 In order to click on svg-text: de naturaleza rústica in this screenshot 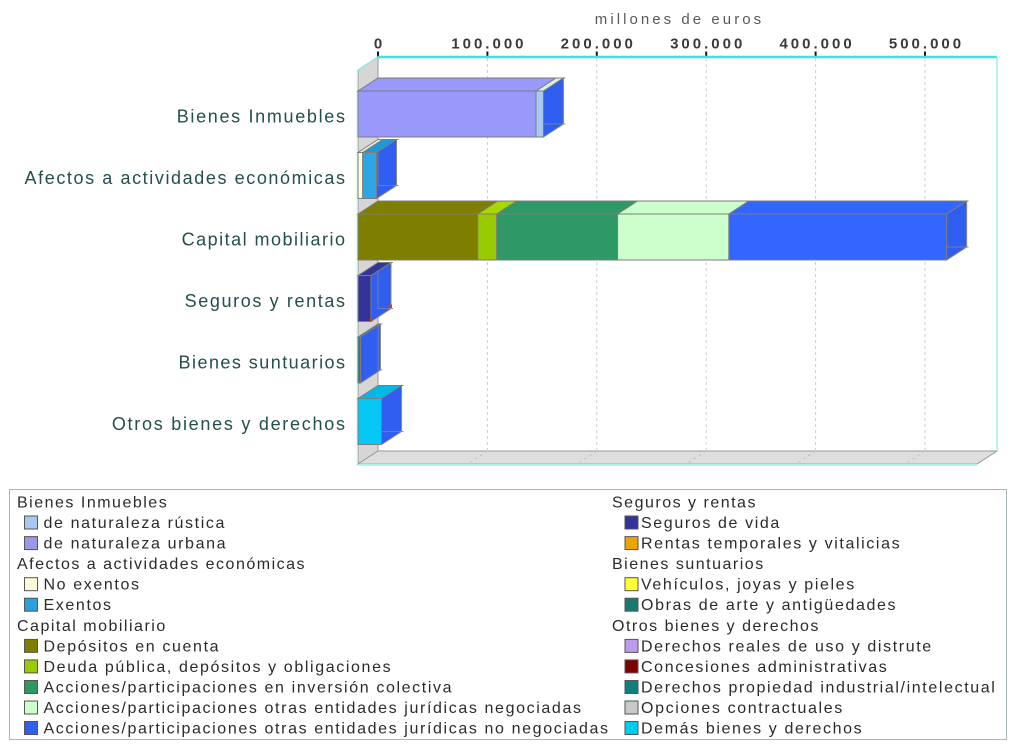, I will do `click(135, 523)`.